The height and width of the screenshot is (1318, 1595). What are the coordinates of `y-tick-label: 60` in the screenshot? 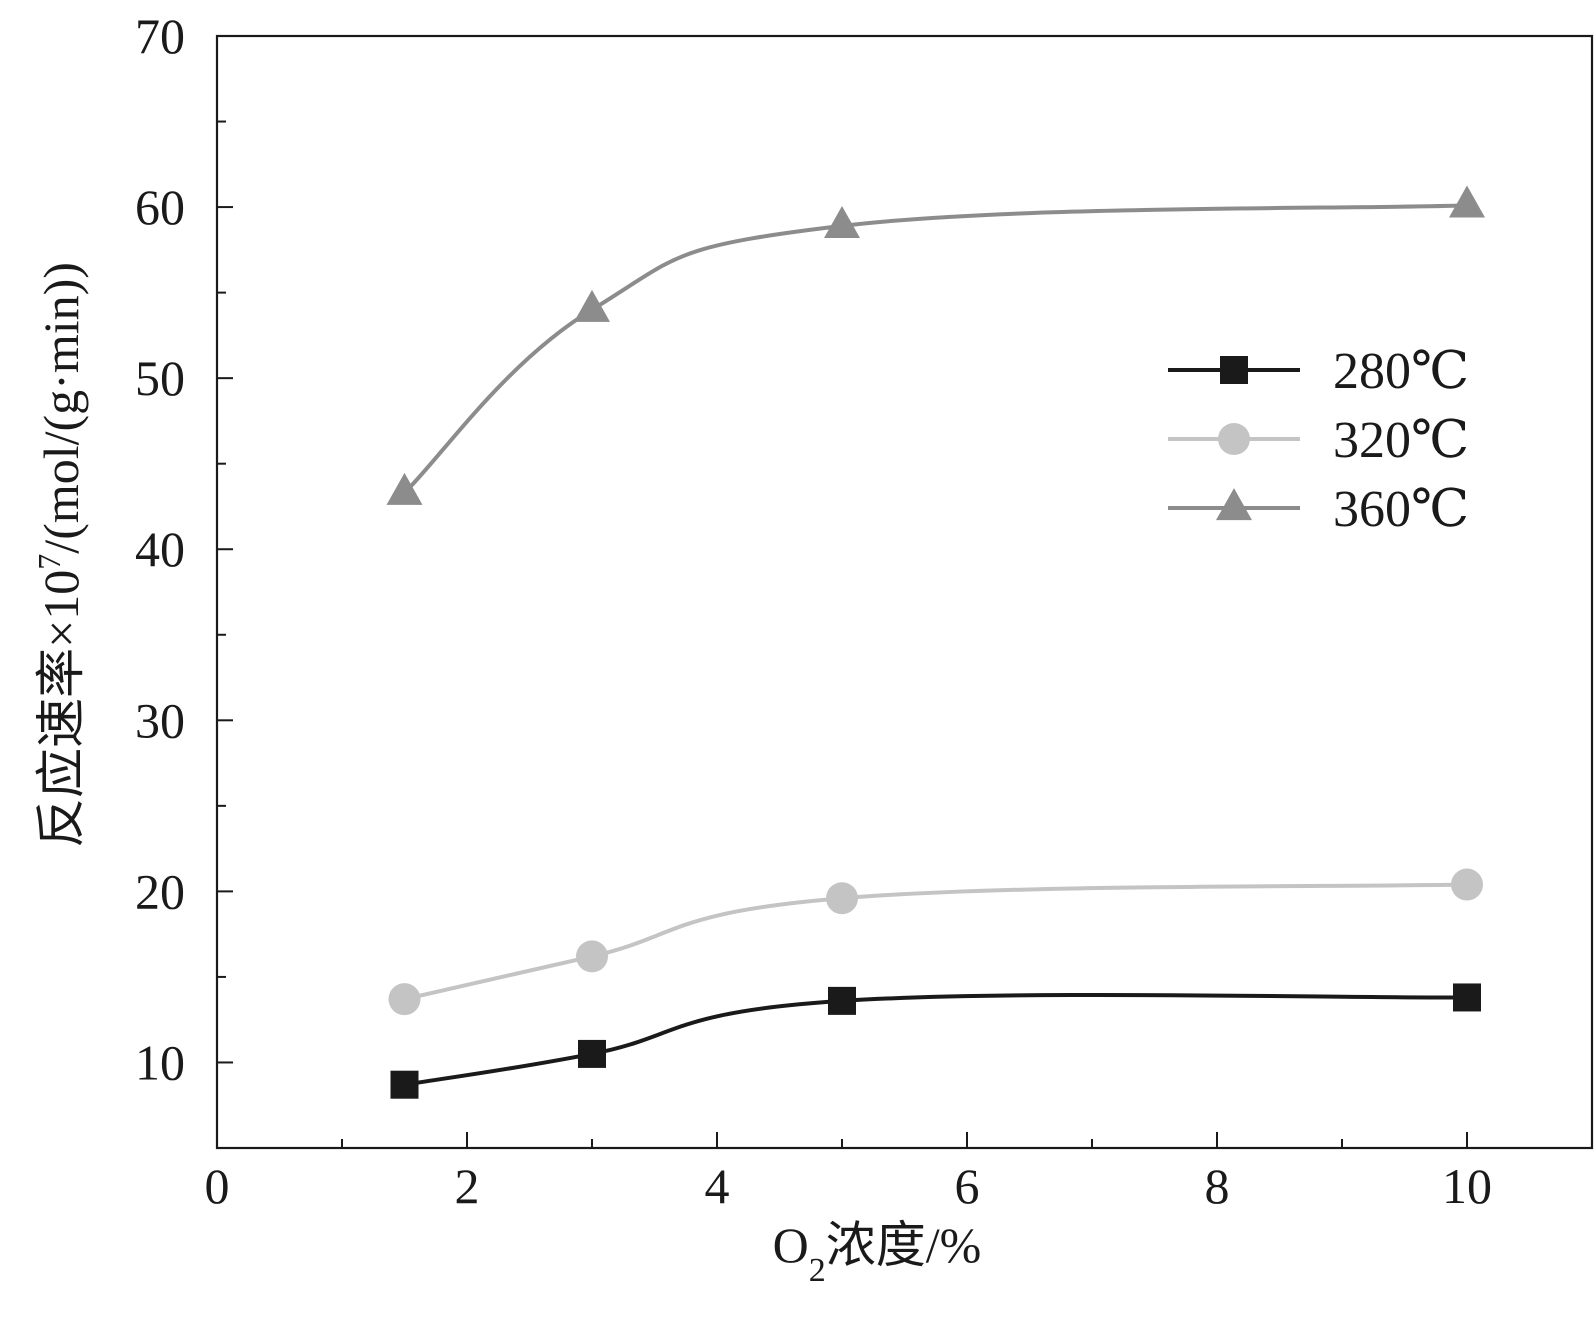 It's located at (160, 207).